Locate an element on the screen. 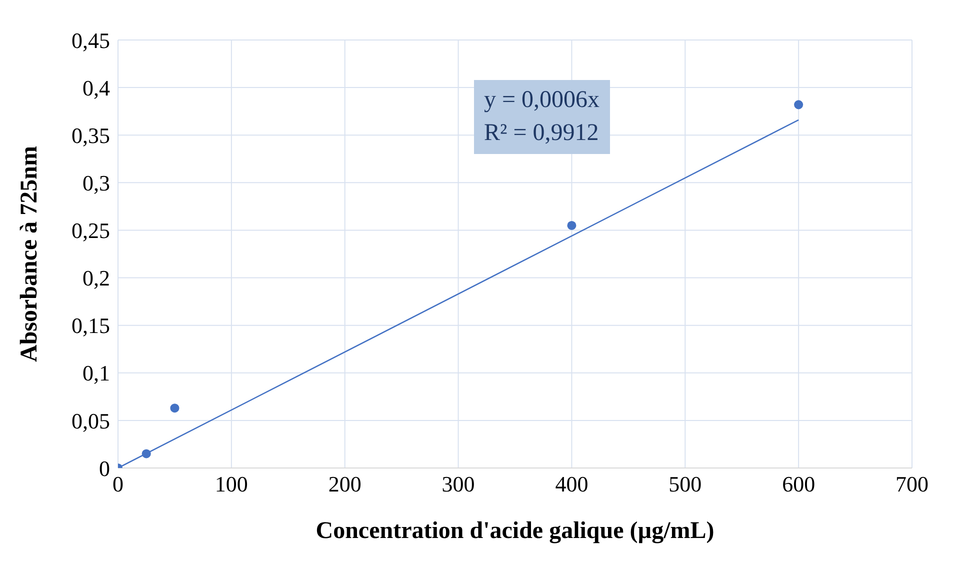  x-tick-label: 400 is located at coordinates (571, 484).